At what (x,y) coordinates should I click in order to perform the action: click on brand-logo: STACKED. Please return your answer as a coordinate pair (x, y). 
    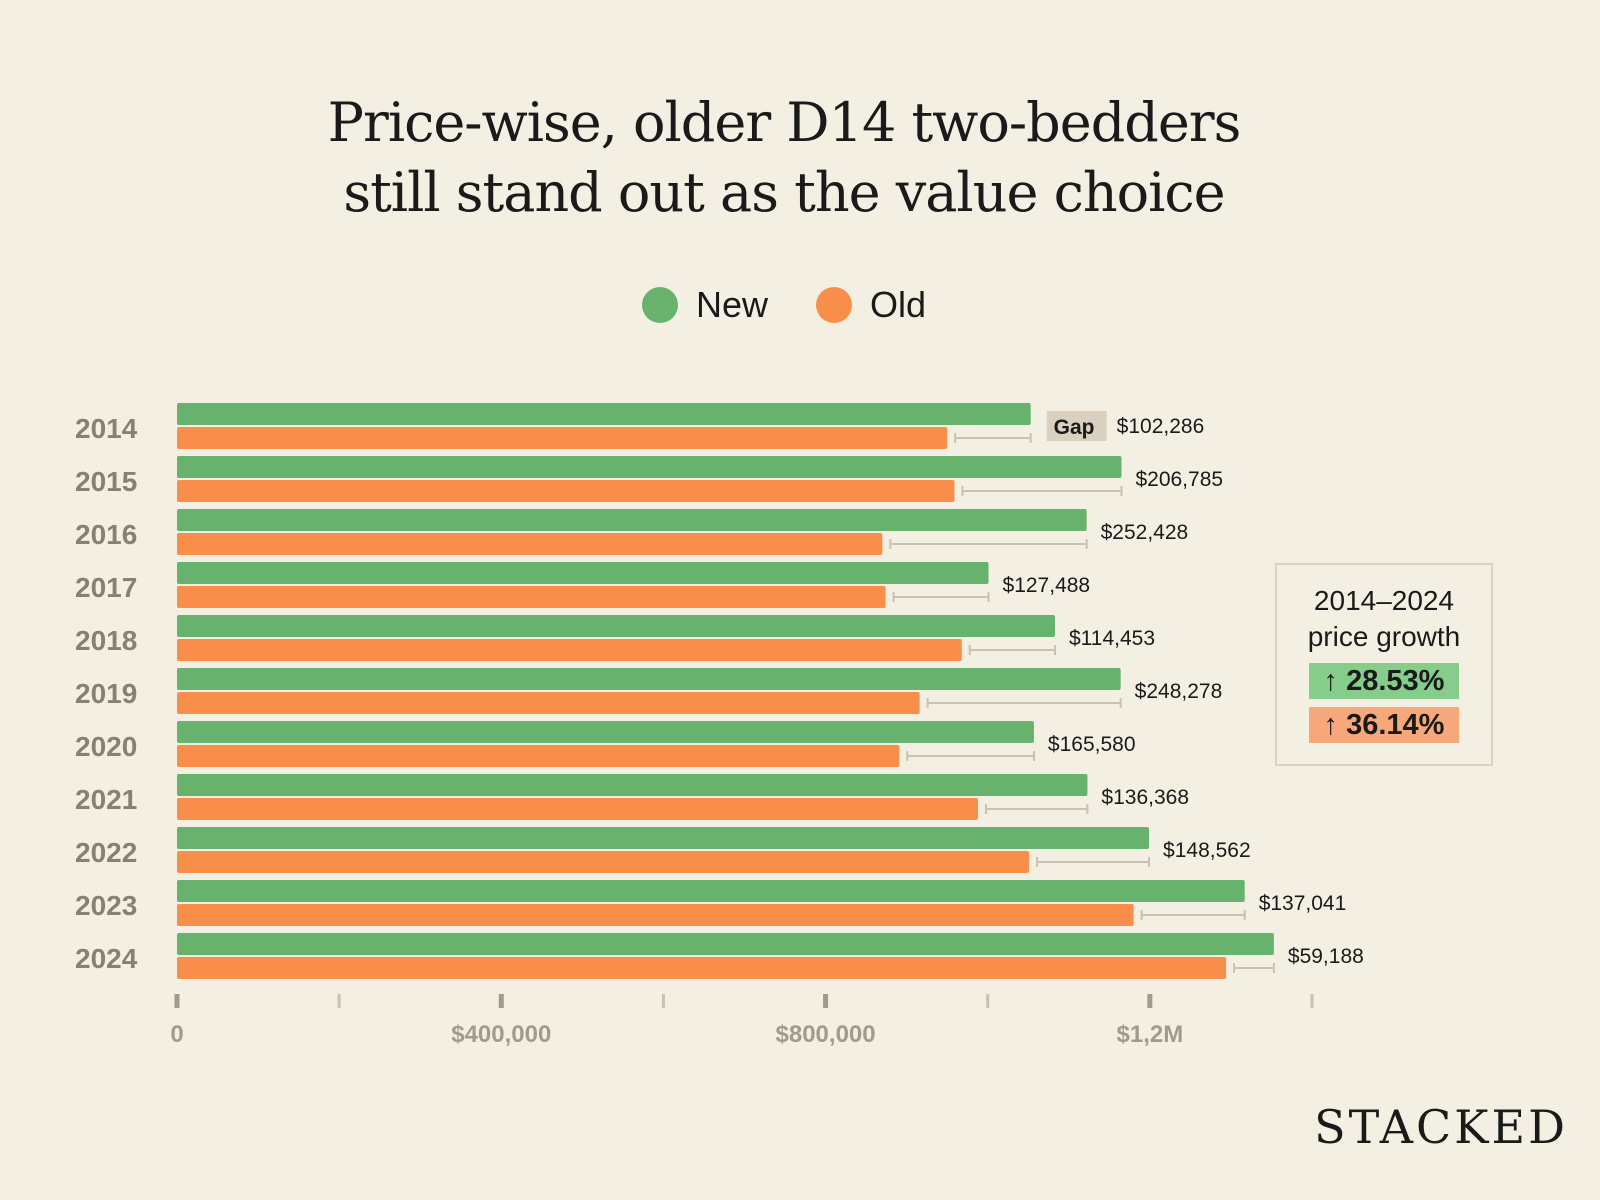
    Looking at the image, I should click on (1441, 1127).